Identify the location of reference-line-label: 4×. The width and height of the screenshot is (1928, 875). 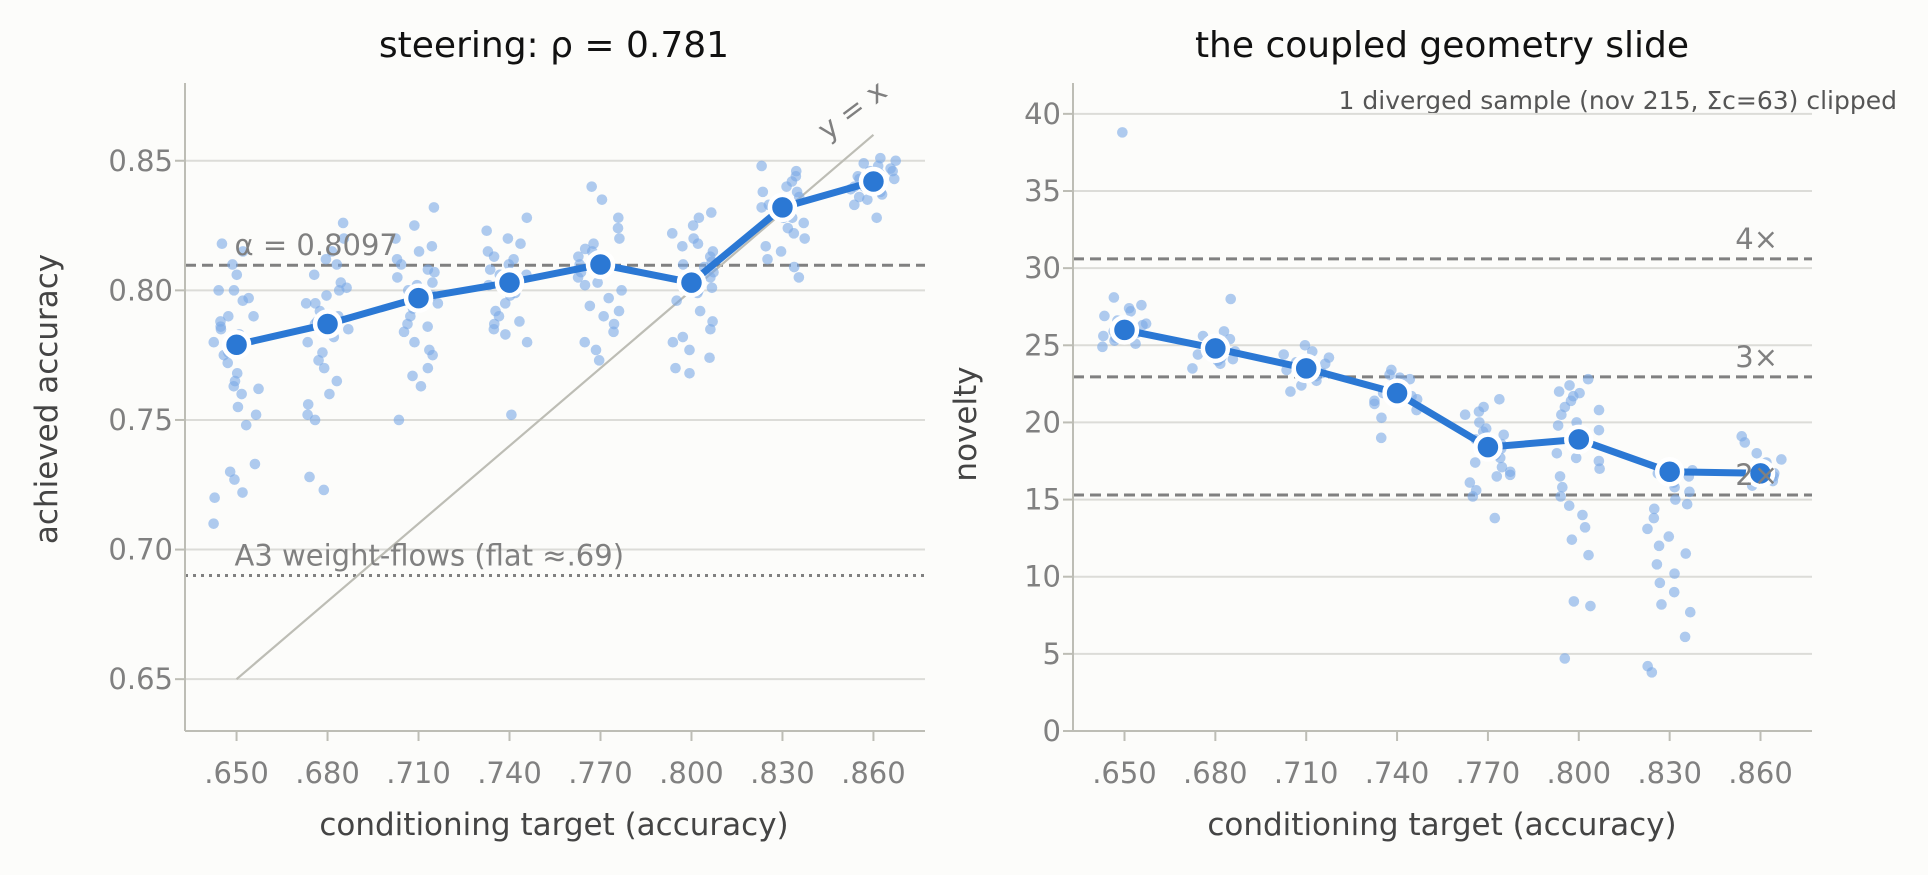
(1756, 239).